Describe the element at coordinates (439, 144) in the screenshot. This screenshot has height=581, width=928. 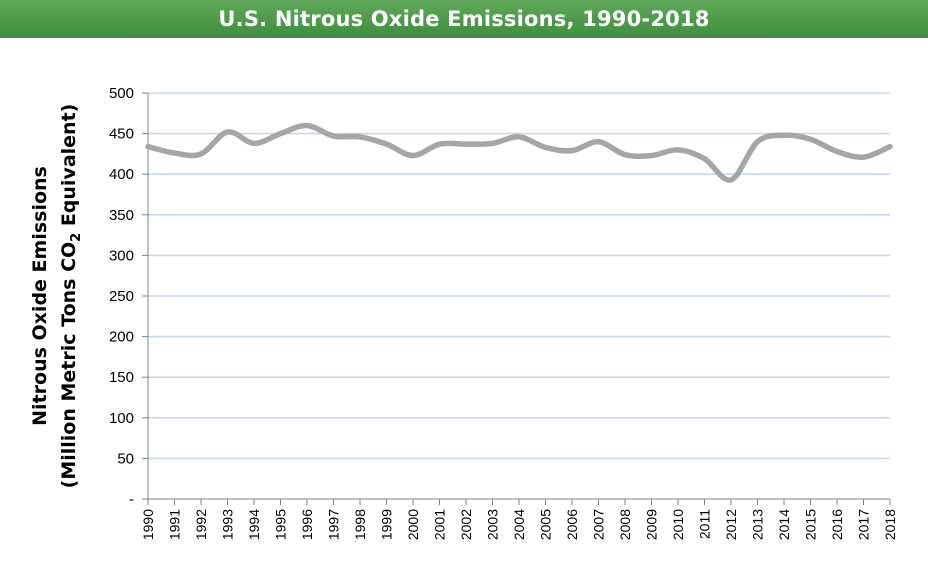
I see `data-point-2001` at that location.